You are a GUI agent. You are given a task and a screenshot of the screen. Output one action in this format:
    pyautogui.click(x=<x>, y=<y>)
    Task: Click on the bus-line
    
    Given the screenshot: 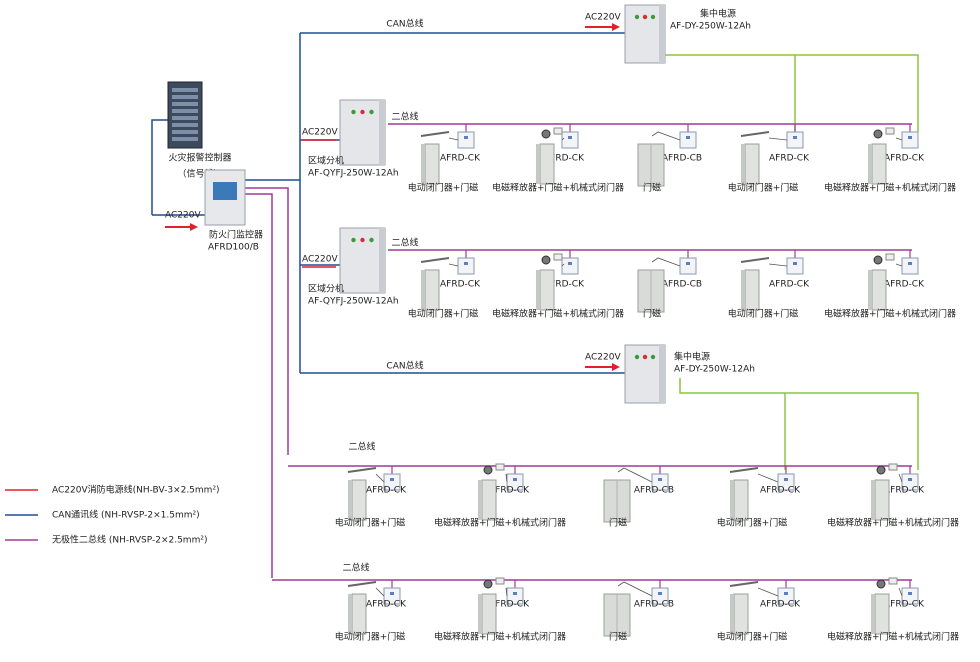 What is the action you would take?
    pyautogui.click(x=267, y=321)
    